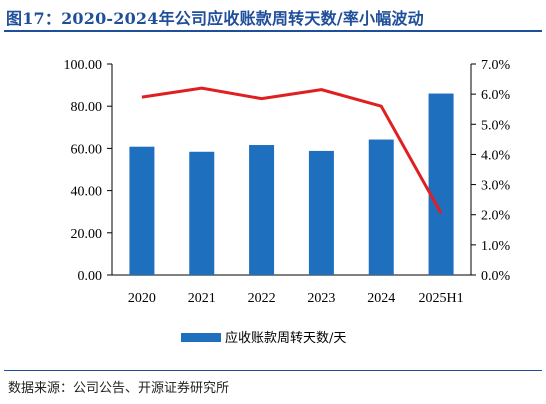 The height and width of the screenshot is (404, 546). Describe the element at coordinates (83, 65) in the screenshot. I see `left-tick-label: 100.00` at that location.